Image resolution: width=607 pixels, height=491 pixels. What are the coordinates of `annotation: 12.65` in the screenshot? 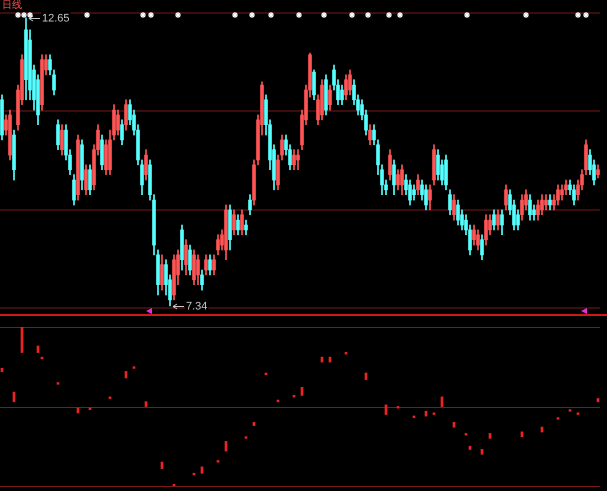 It's located at (56, 18).